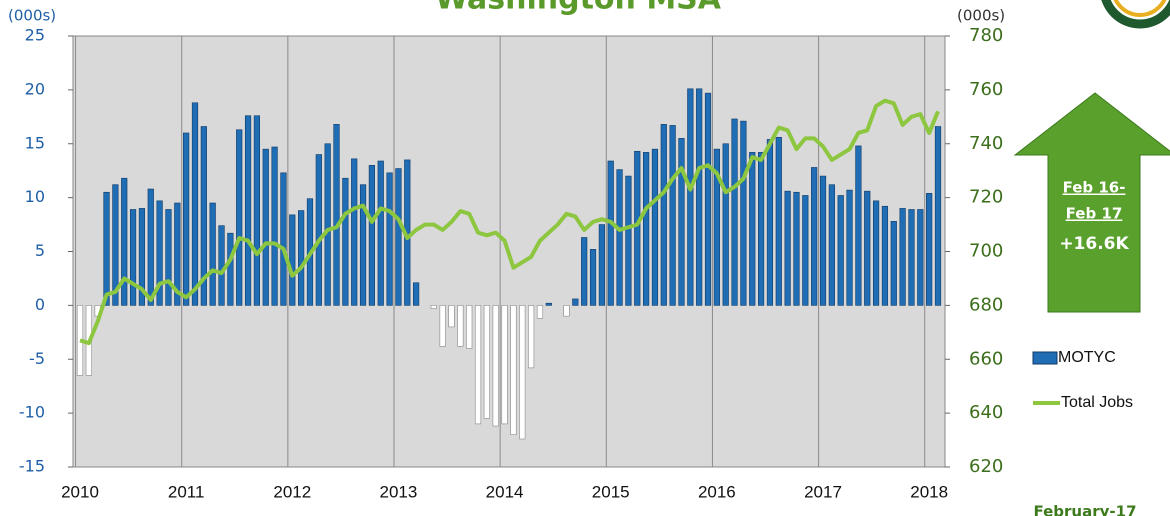 This screenshot has height=516, width=1170. Describe the element at coordinates (929, 491) in the screenshot. I see `x-tick-label: 2018` at that location.